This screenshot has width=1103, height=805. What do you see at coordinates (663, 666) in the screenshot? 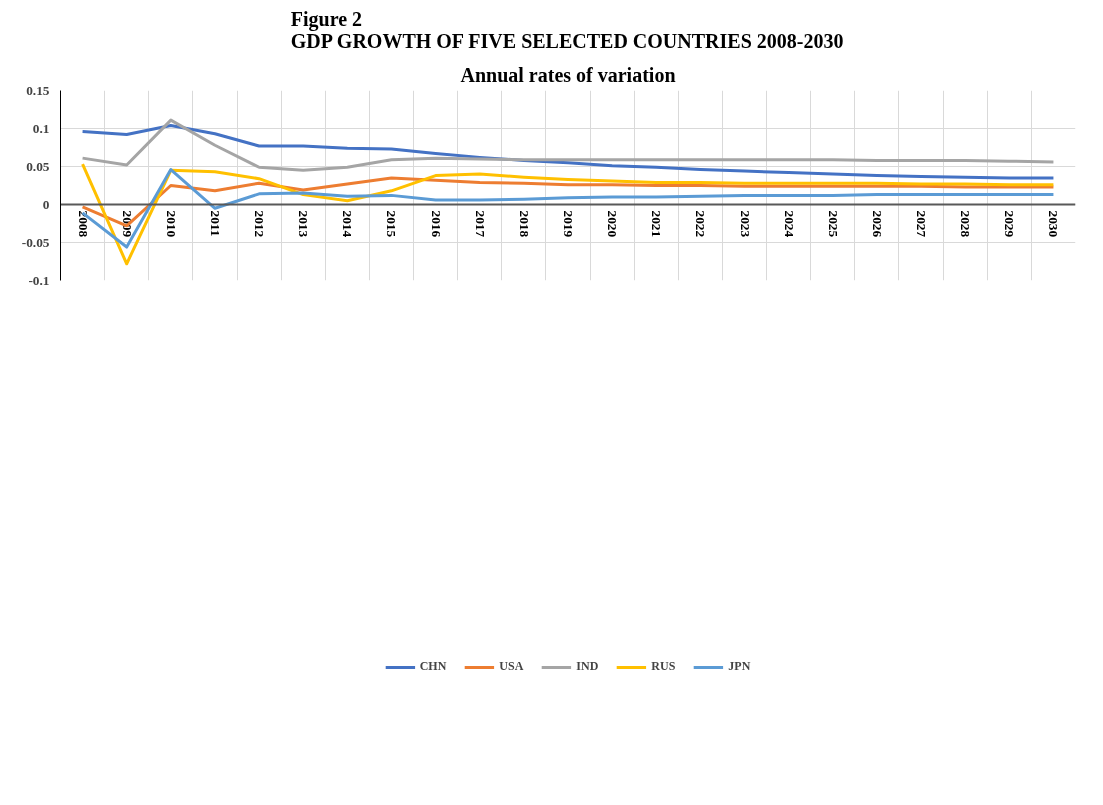
I see `legend-label: RUS` at bounding box center [663, 666].